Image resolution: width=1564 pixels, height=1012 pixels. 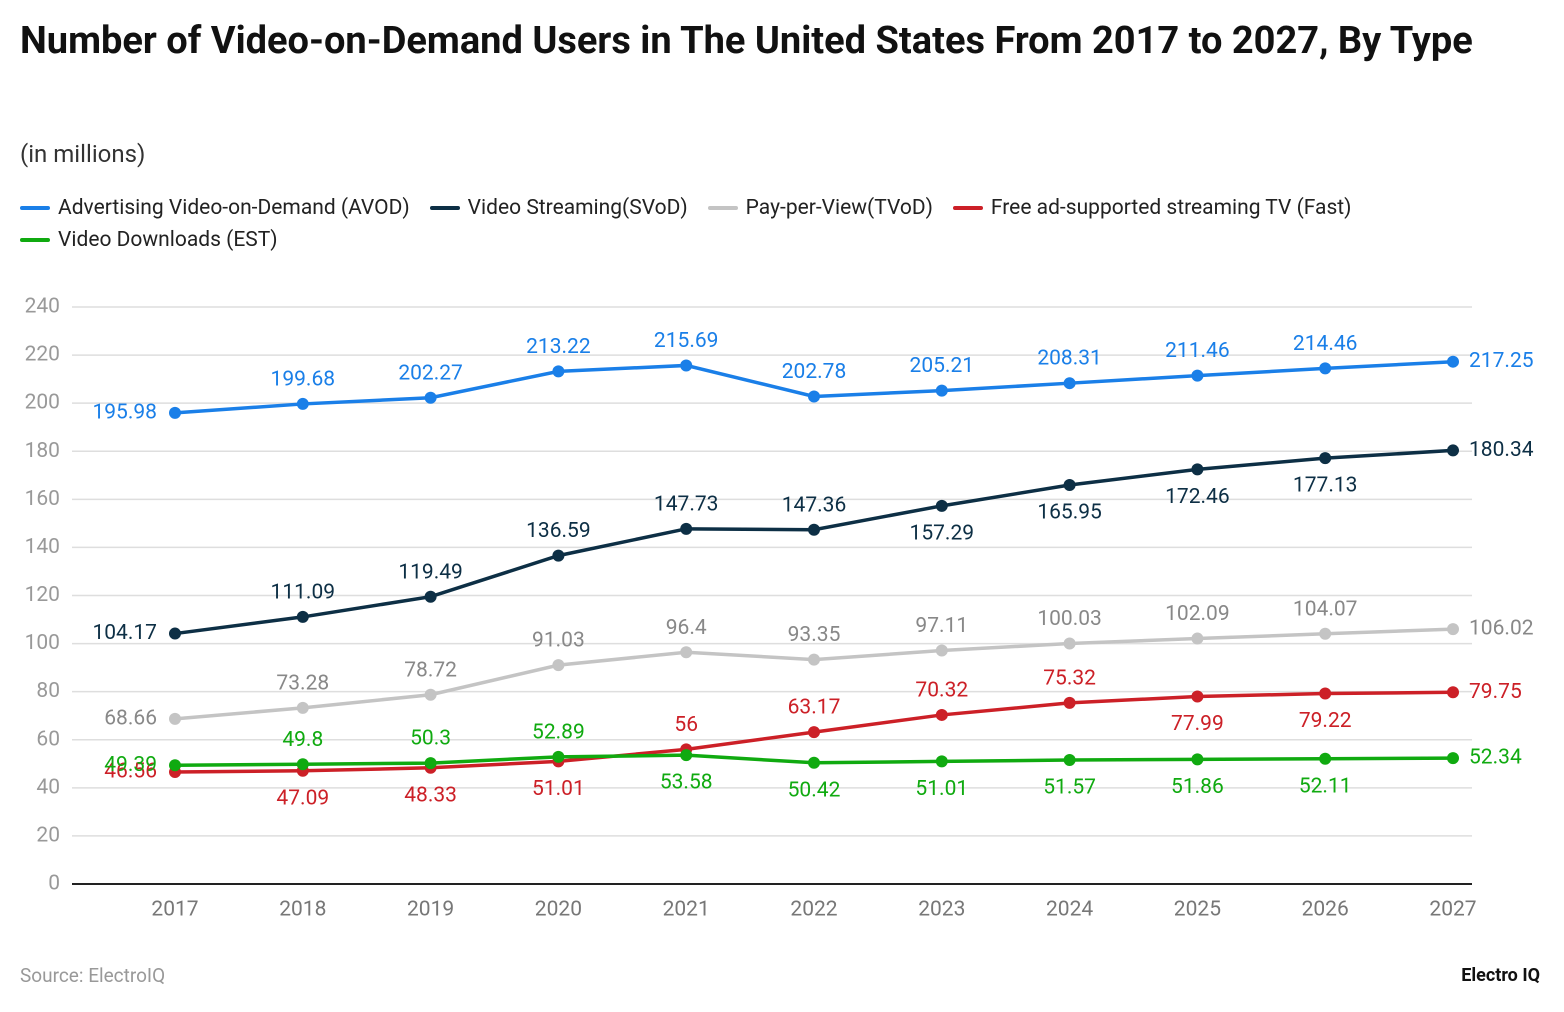 What do you see at coordinates (430, 572) in the screenshot?
I see `data-label: 119.49` at bounding box center [430, 572].